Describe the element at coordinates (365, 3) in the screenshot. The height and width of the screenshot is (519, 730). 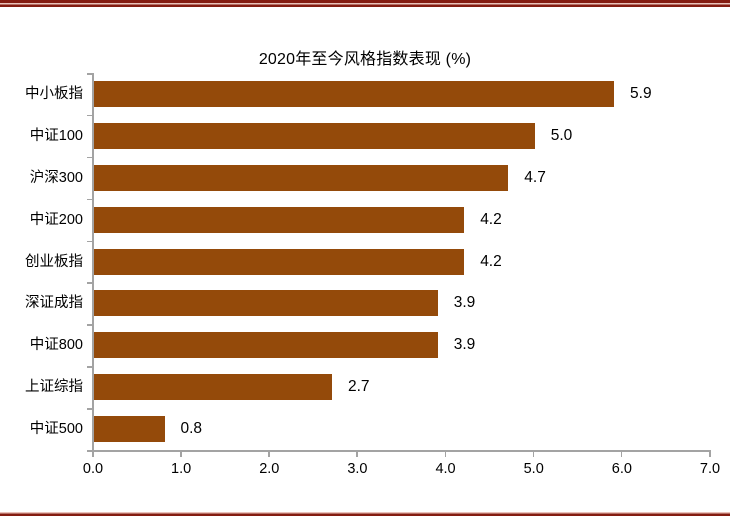
I see `top-rule` at that location.